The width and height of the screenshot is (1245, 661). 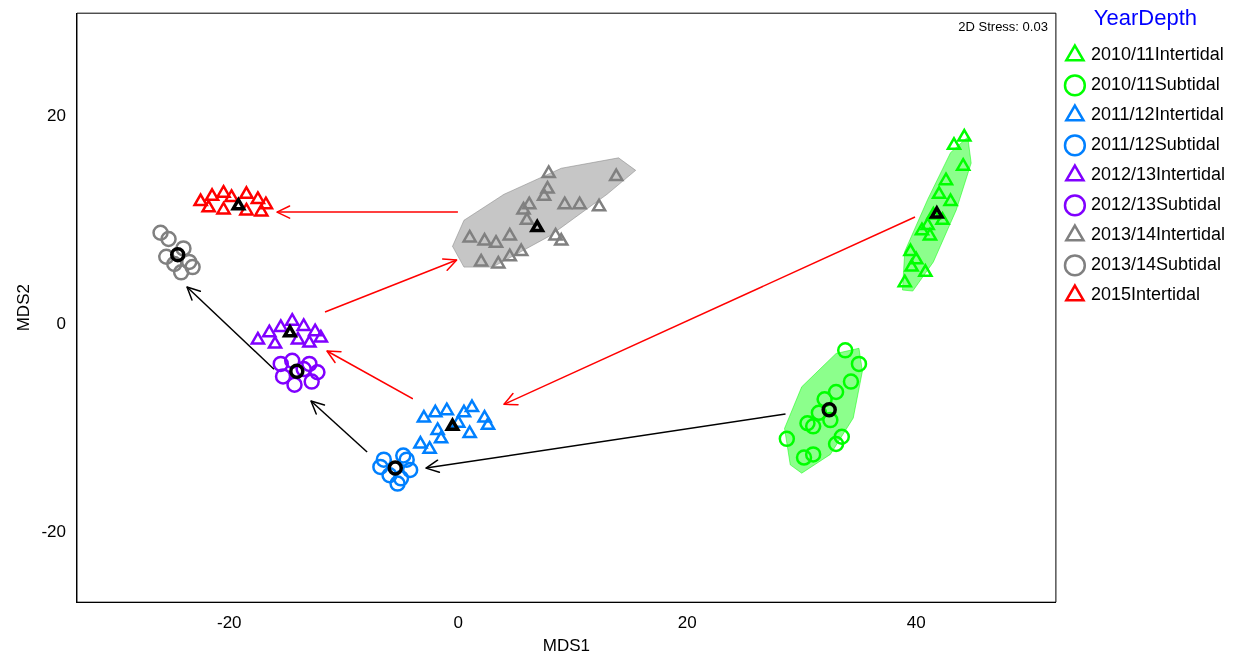 I want to click on legend-title: YearDepth, so click(x=1145, y=18).